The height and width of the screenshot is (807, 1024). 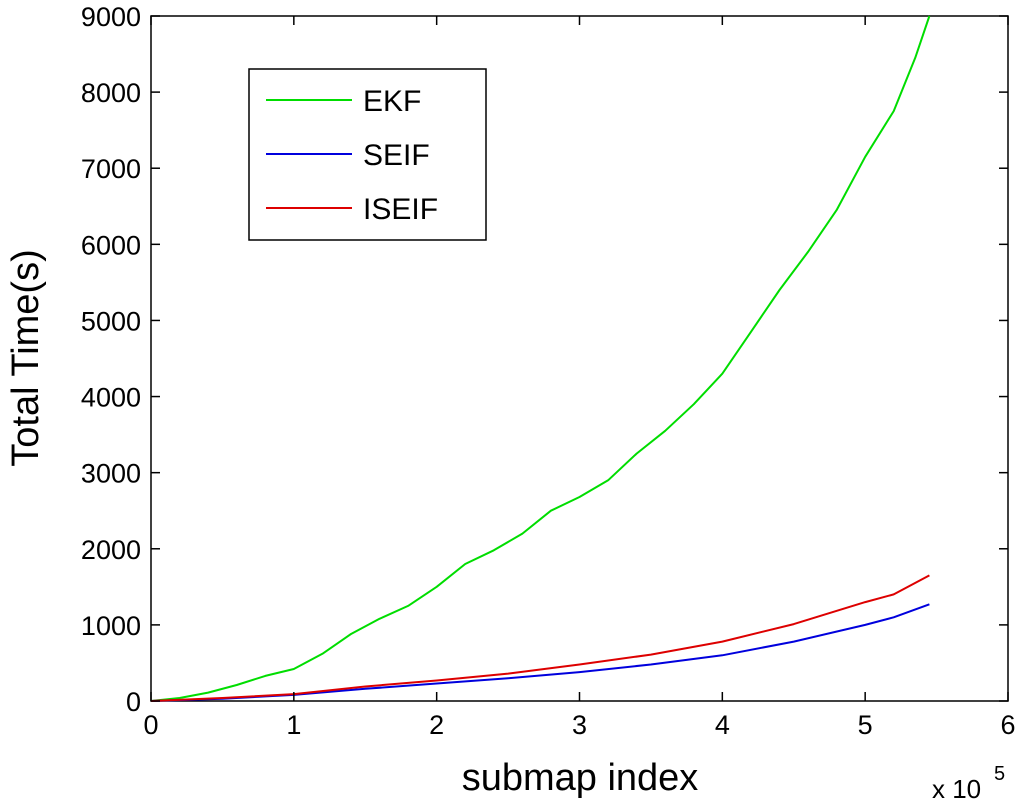 What do you see at coordinates (111, 321) in the screenshot?
I see `y-tick-label: 5000` at bounding box center [111, 321].